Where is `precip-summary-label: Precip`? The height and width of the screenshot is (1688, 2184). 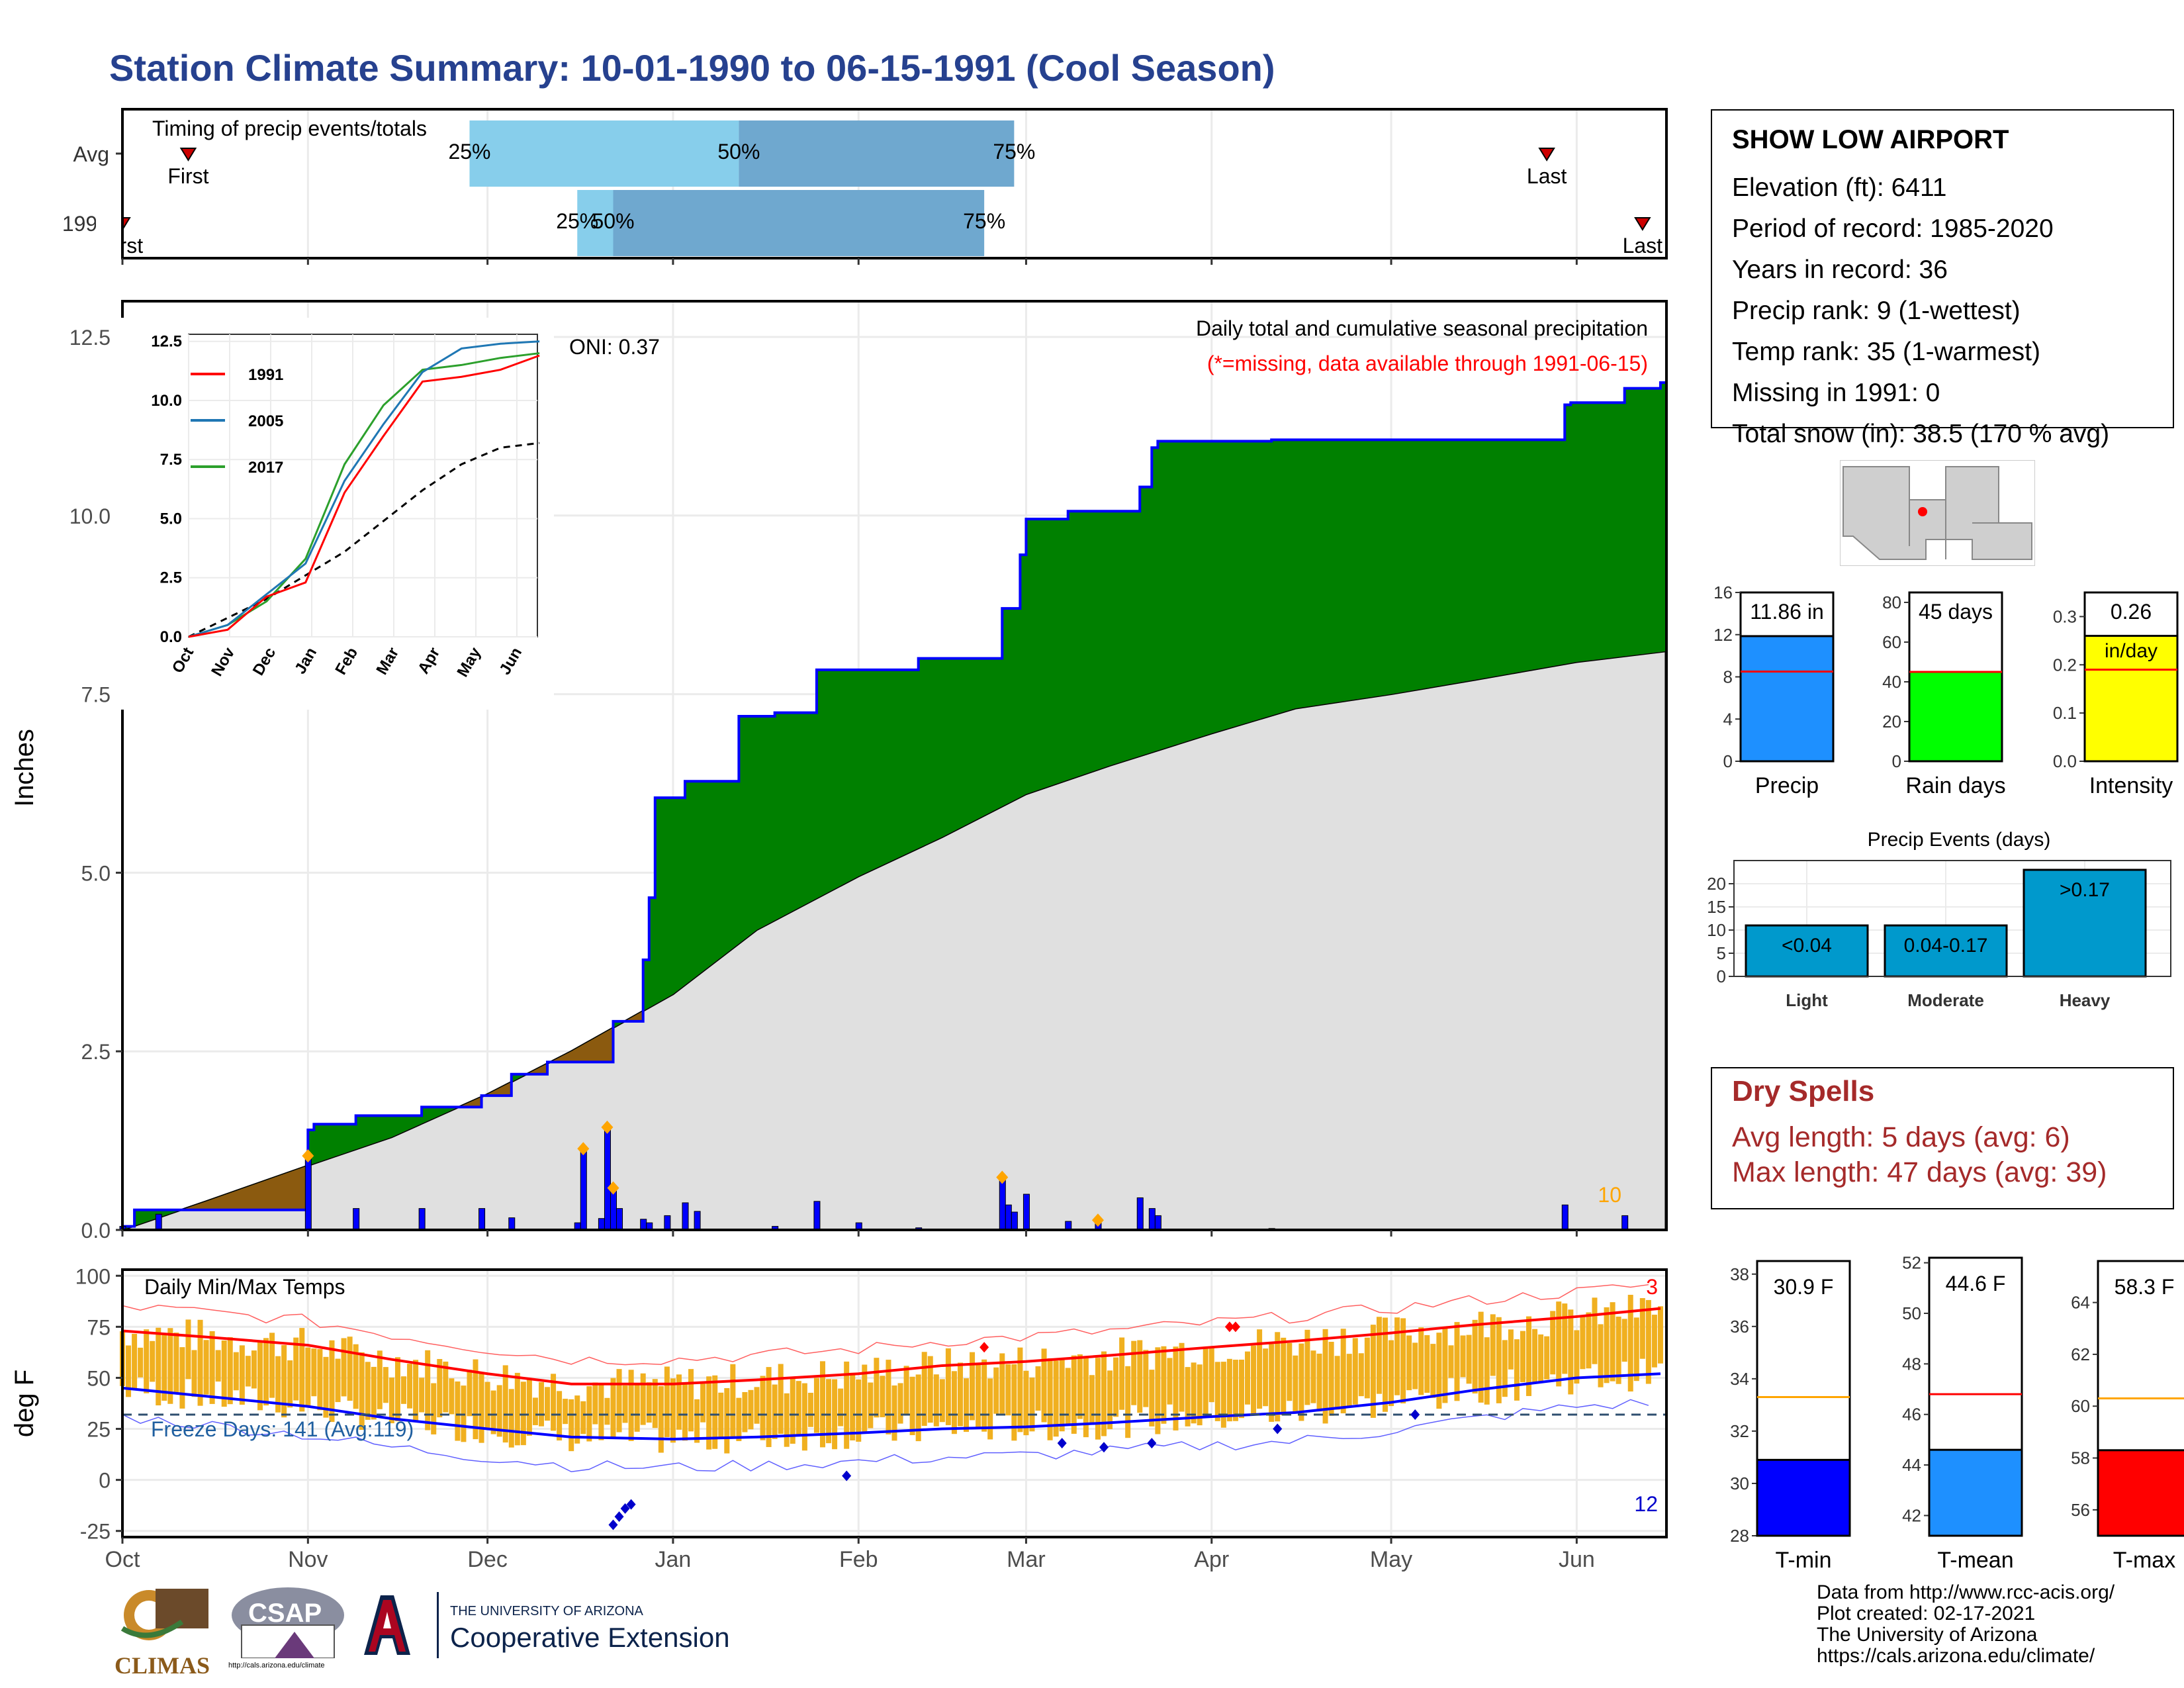 precip-summary-label: Precip is located at coordinates (1787, 785).